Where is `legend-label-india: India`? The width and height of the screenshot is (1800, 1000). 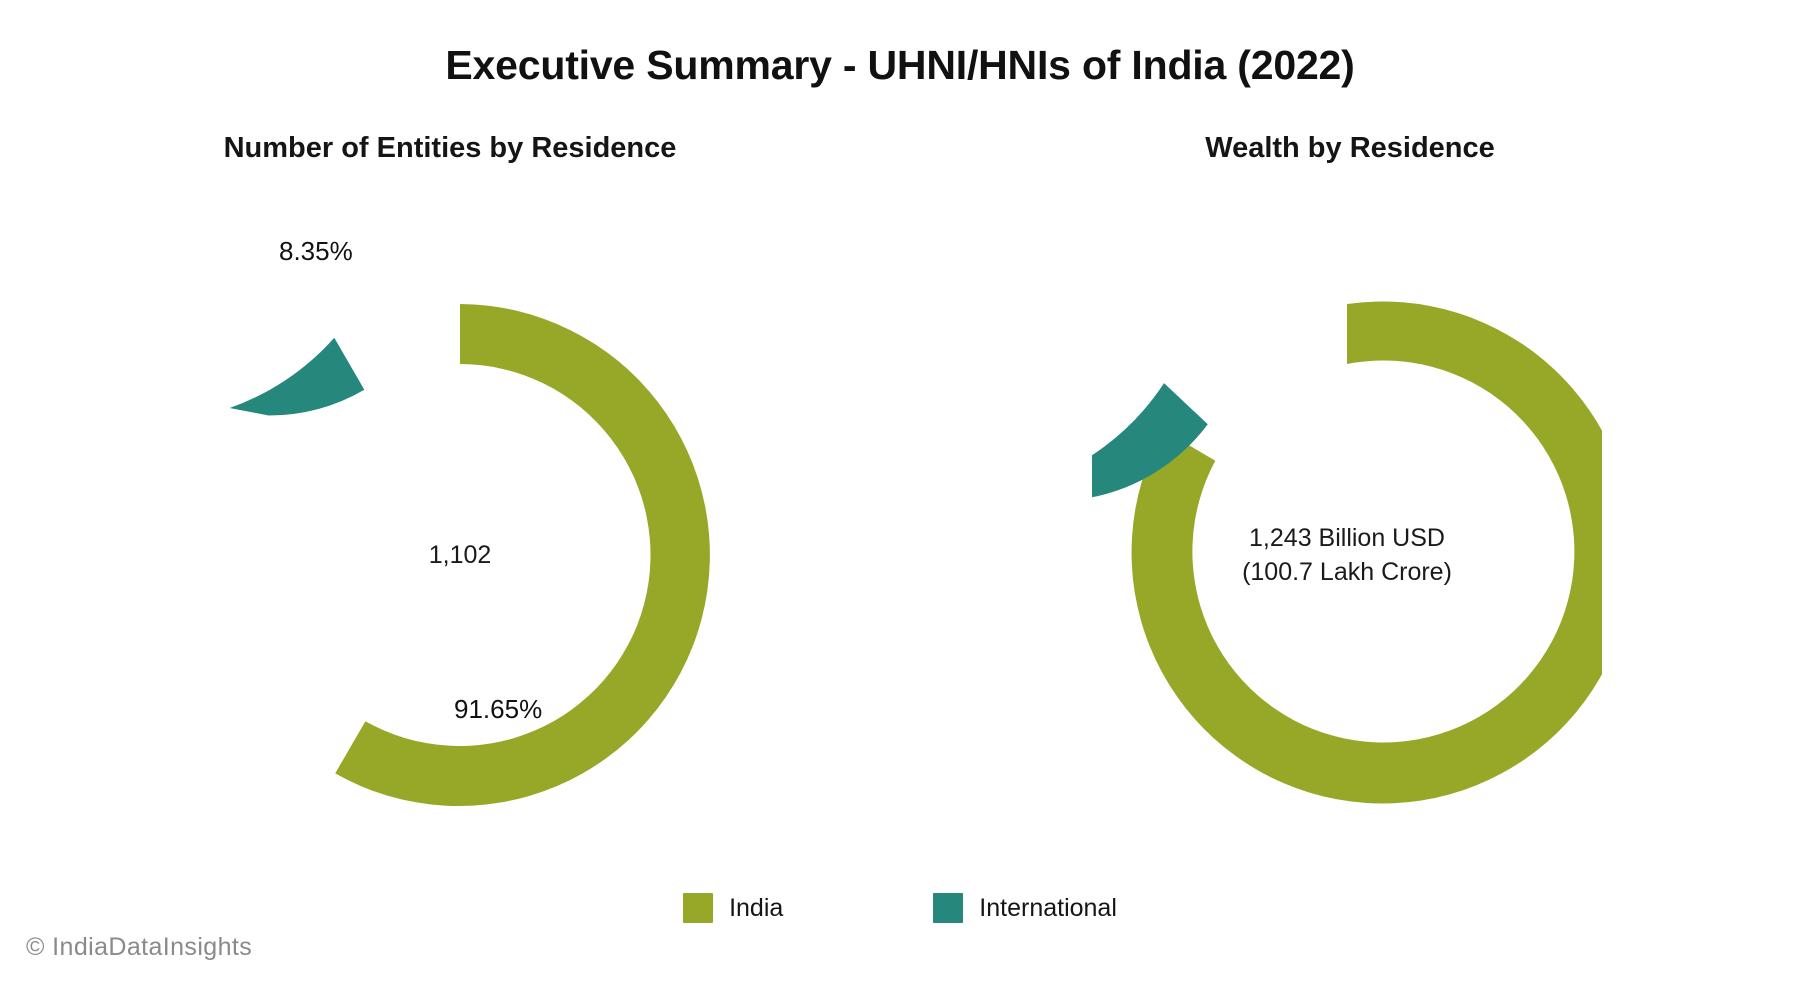 legend-label-india: India is located at coordinates (756, 907).